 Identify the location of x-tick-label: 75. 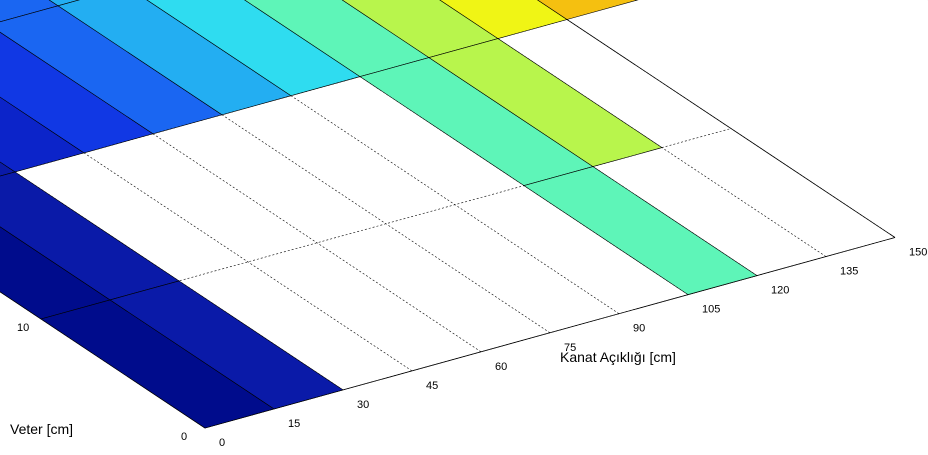
(570, 348).